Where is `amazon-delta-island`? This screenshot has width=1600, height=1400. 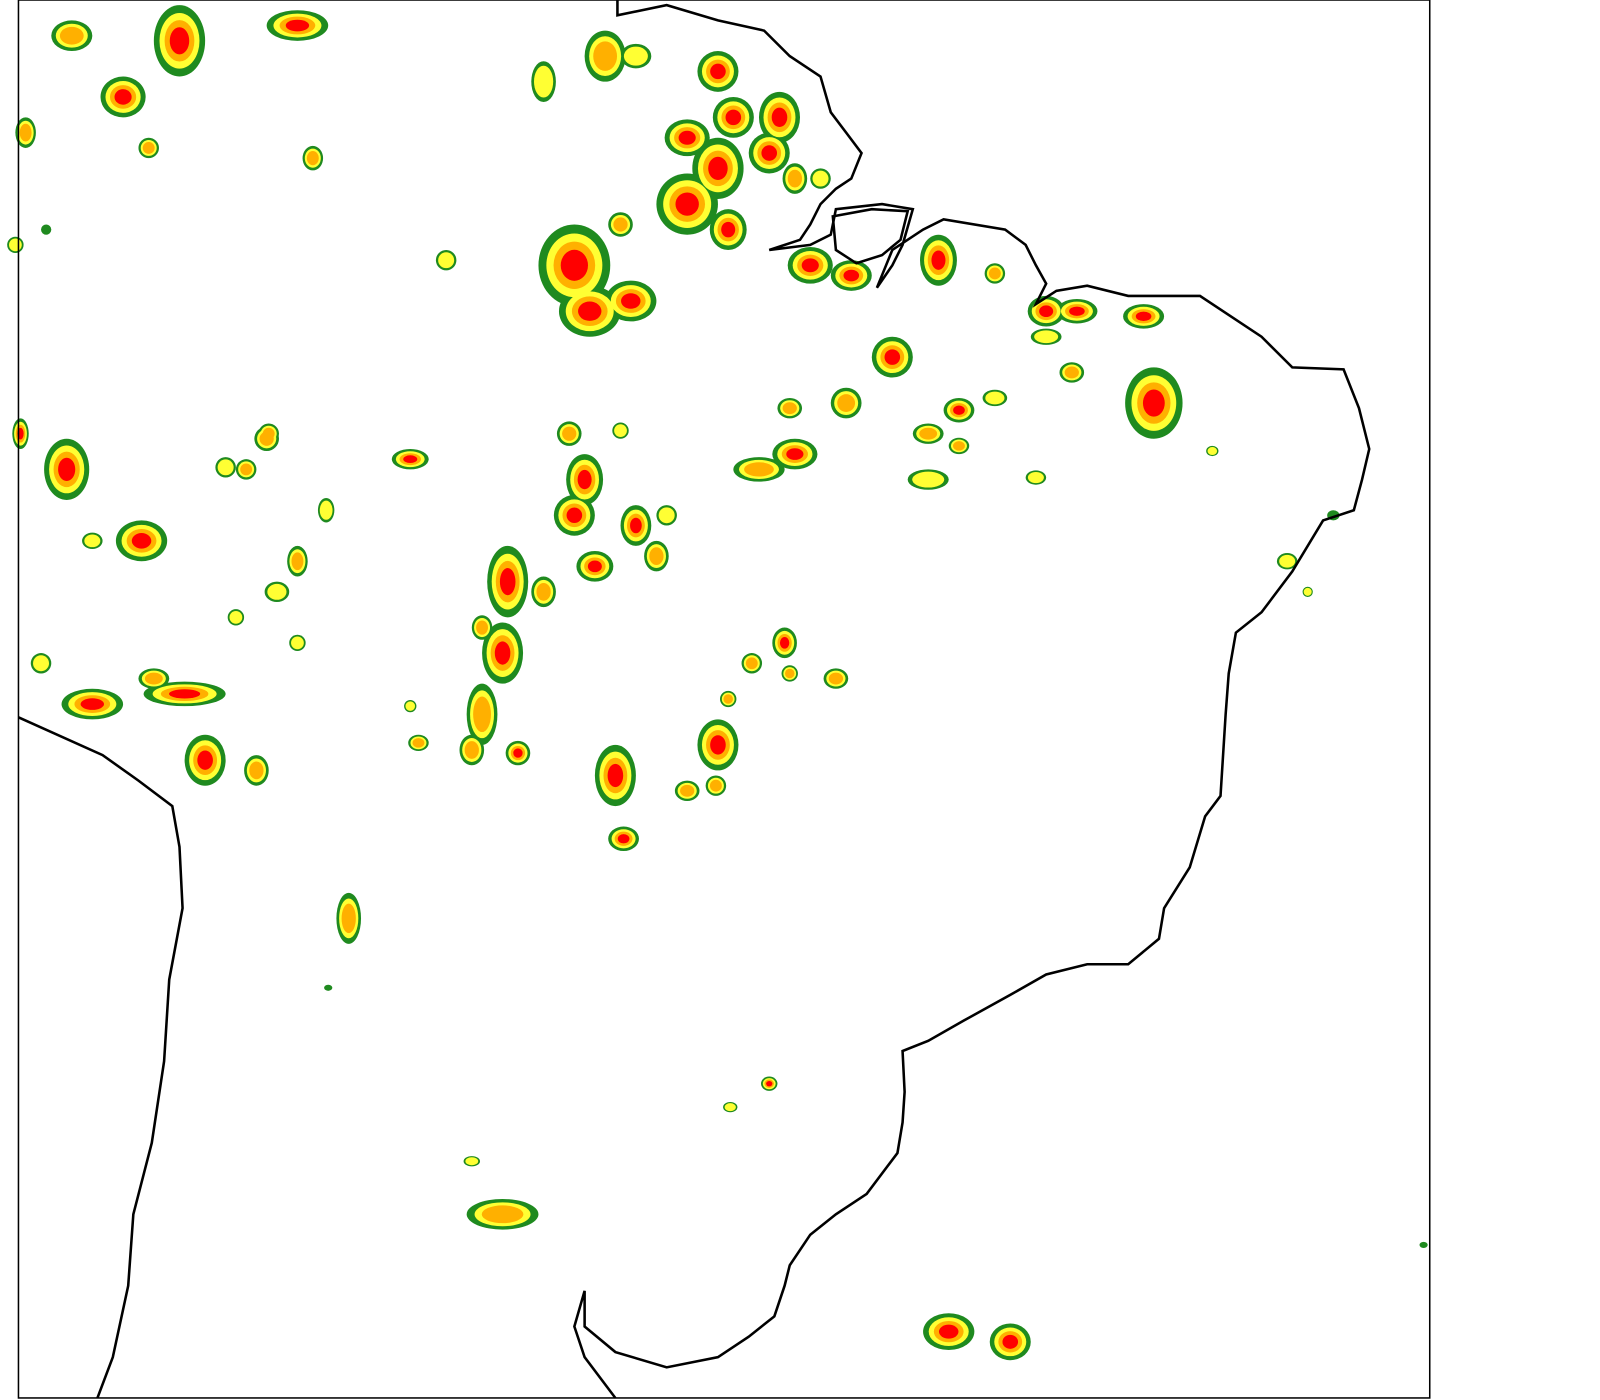 amazon-delta-island is located at coordinates (870, 236).